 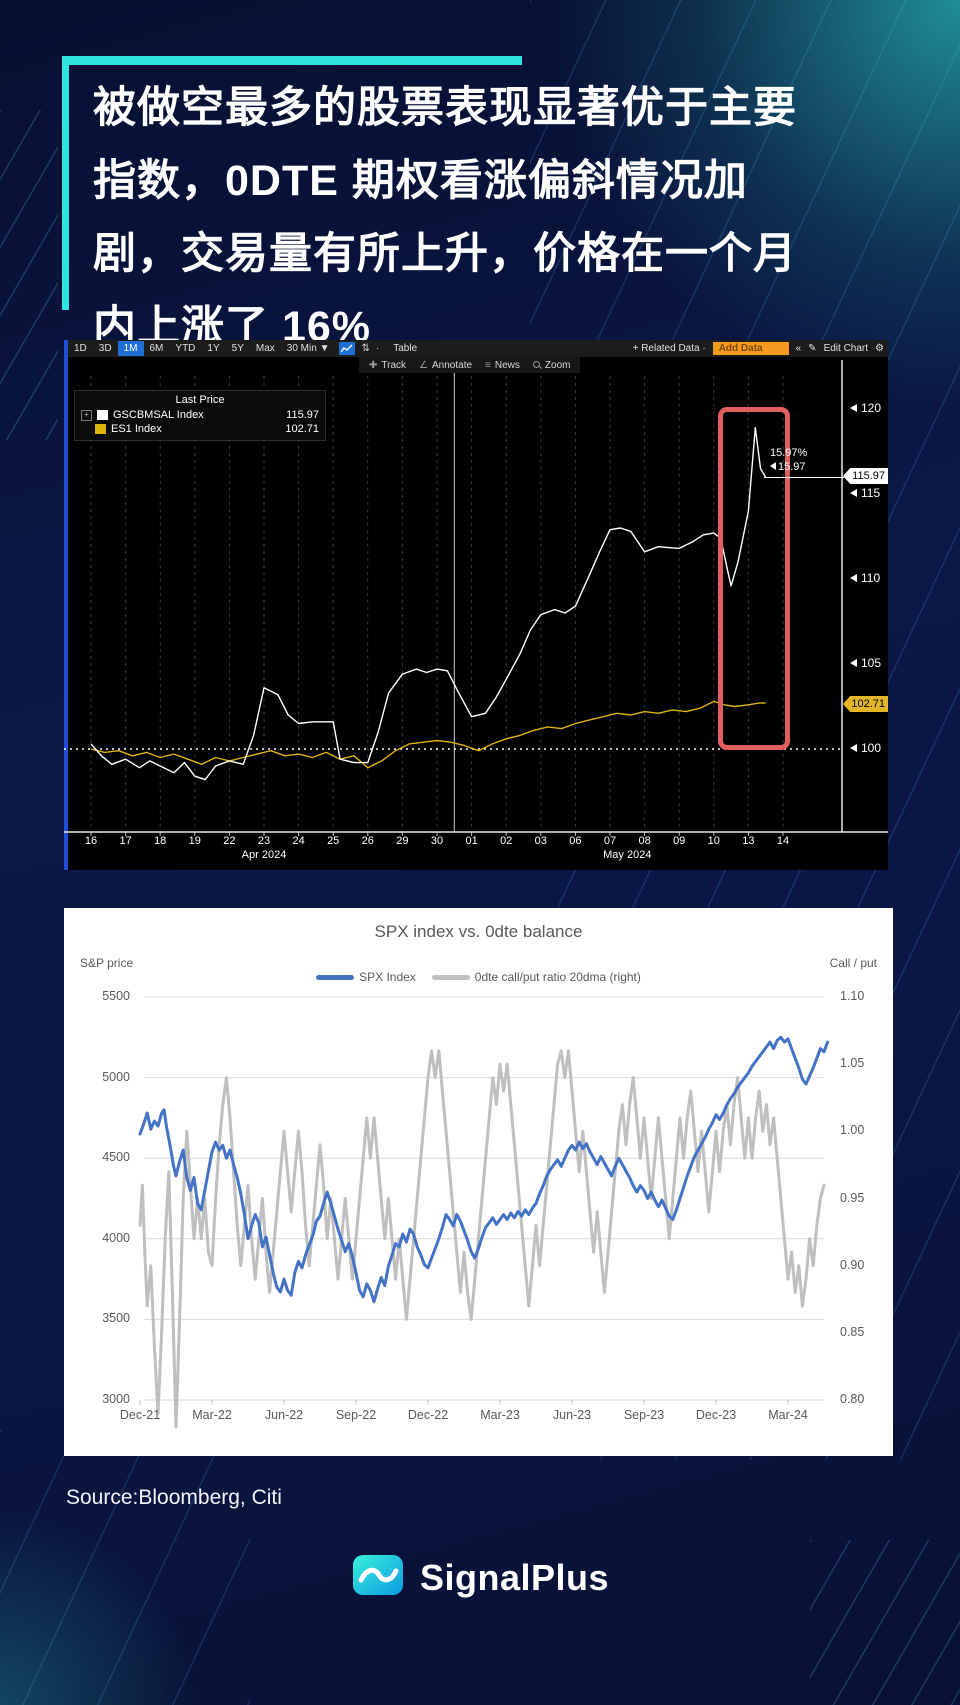 I want to click on bar-style-icon: ⇅, so click(x=365, y=348).